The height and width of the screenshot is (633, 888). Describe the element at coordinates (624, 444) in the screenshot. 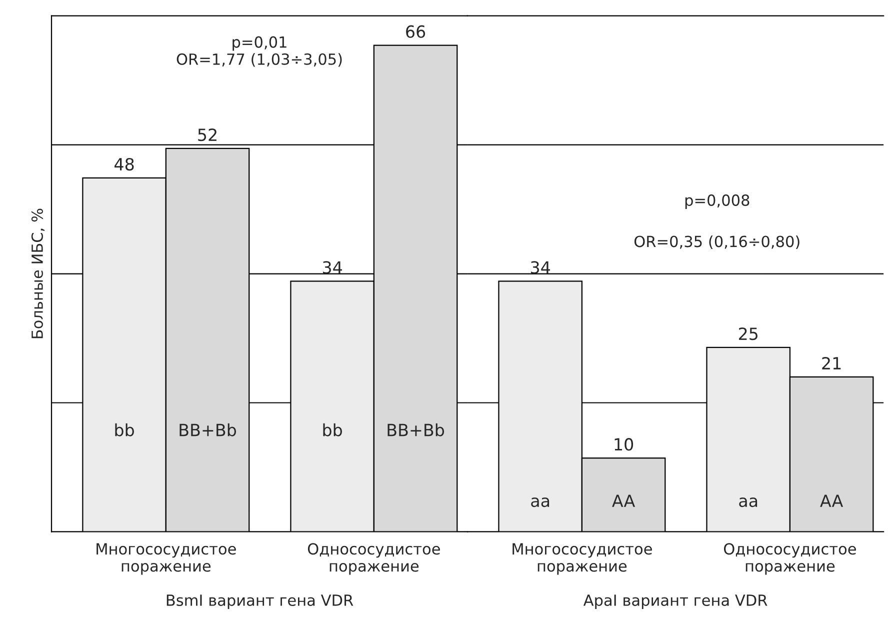

I see `data-label: 10` at that location.